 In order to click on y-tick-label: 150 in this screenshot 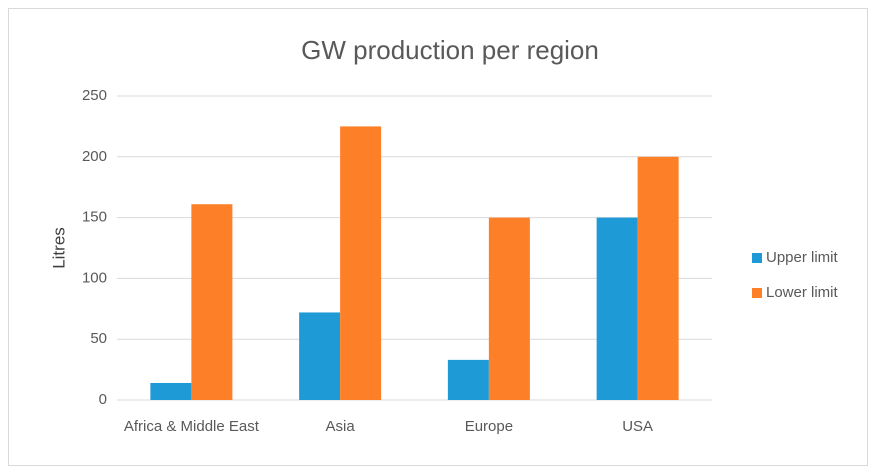, I will do `click(94, 217)`.